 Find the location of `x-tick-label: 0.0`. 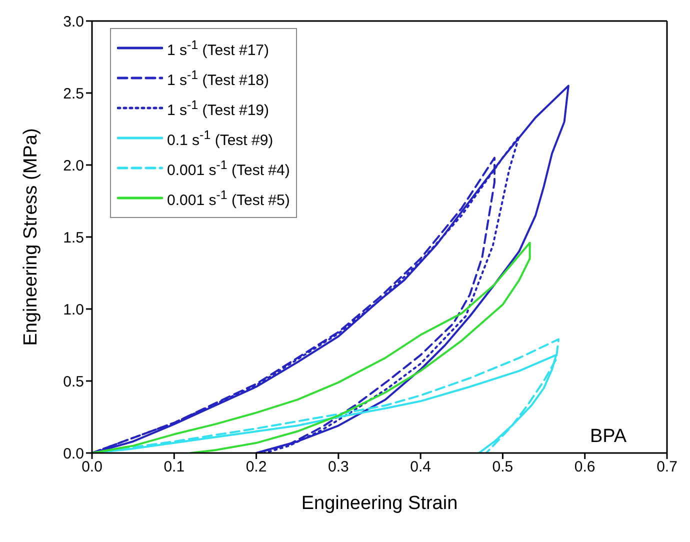

x-tick-label: 0.0 is located at coordinates (92, 467).